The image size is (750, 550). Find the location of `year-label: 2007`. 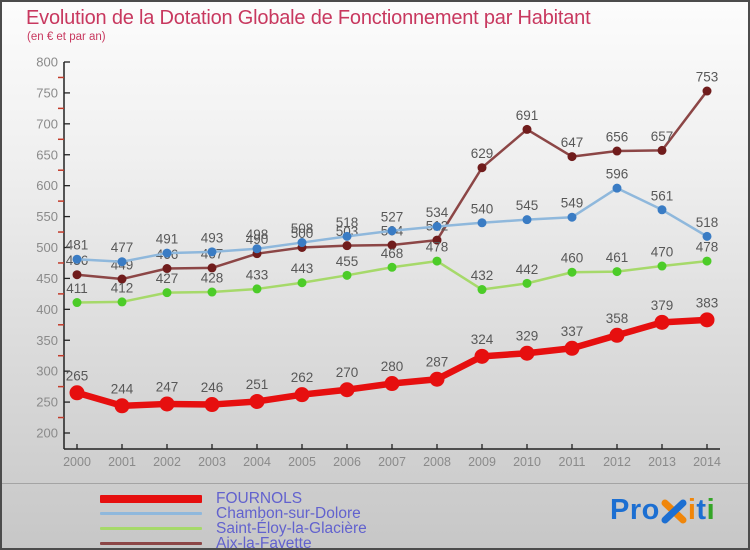

year-label: 2007 is located at coordinates (392, 462).